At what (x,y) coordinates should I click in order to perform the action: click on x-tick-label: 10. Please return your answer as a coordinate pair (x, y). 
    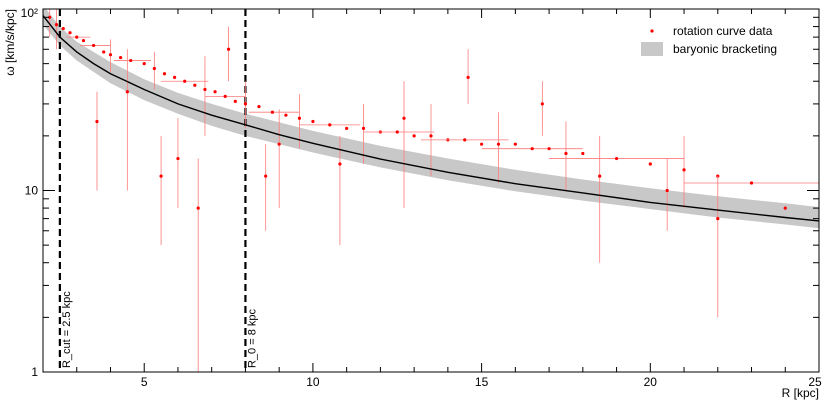
    Looking at the image, I should click on (313, 382).